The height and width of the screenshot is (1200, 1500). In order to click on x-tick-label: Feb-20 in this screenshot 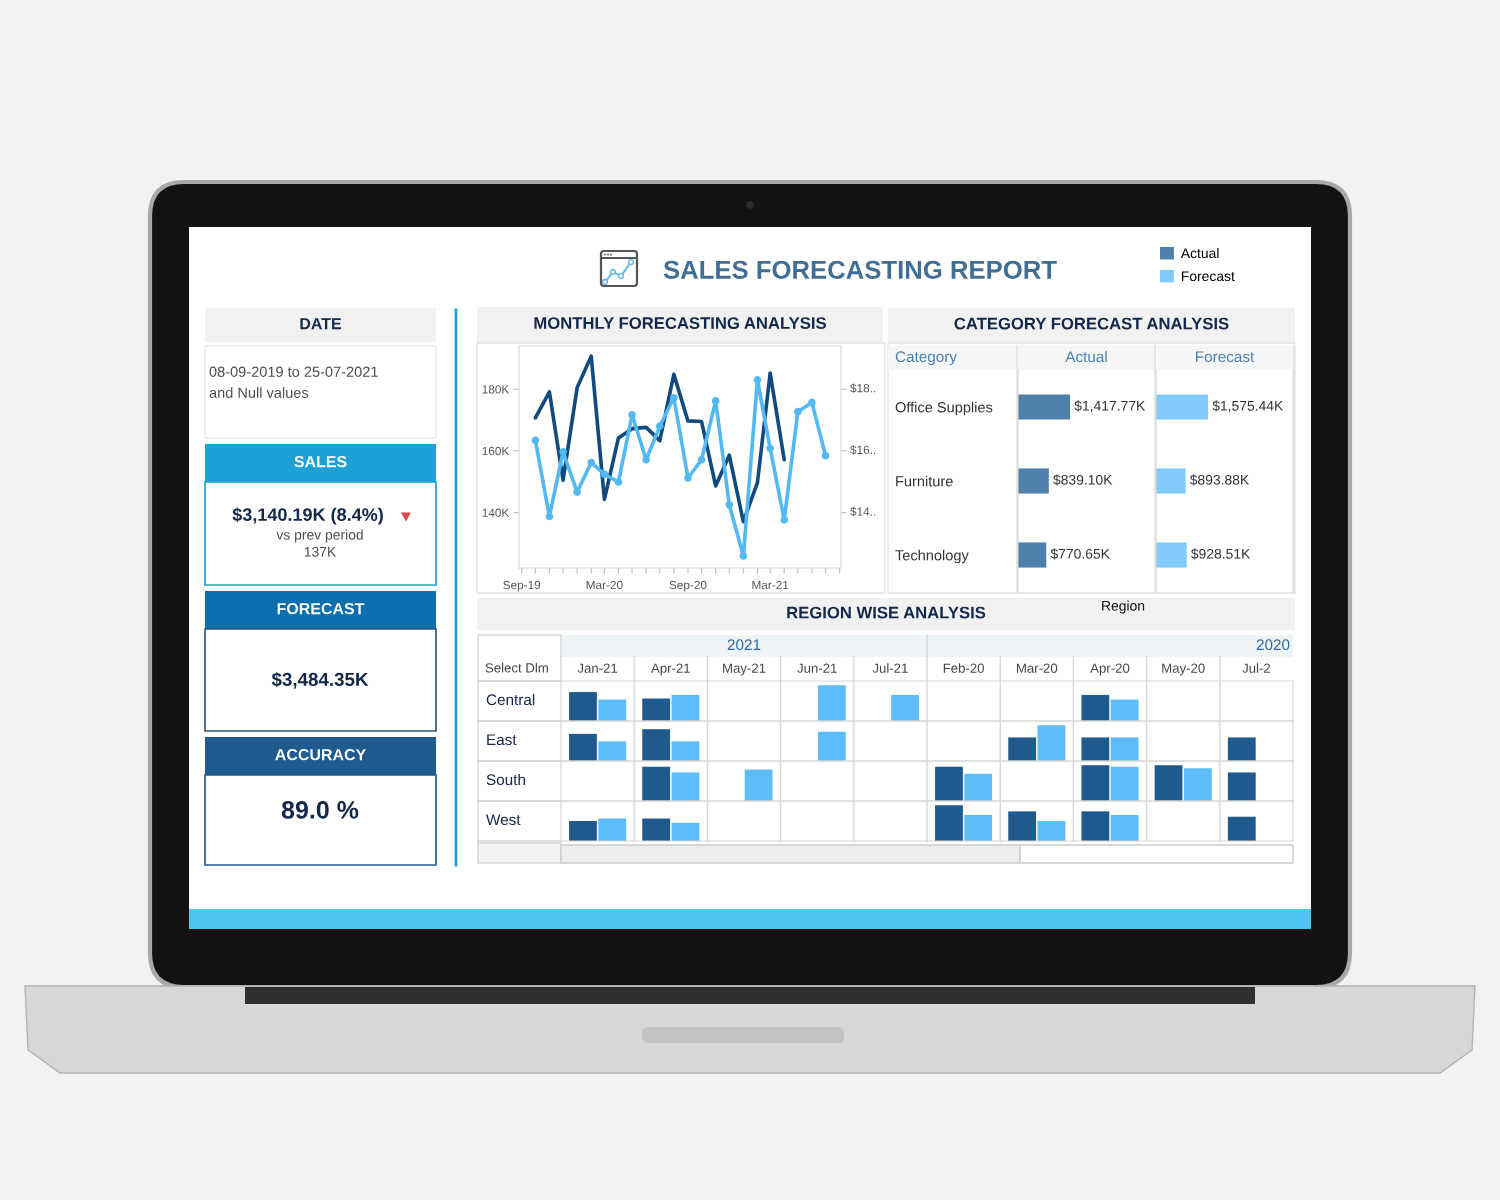, I will do `click(963, 668)`.